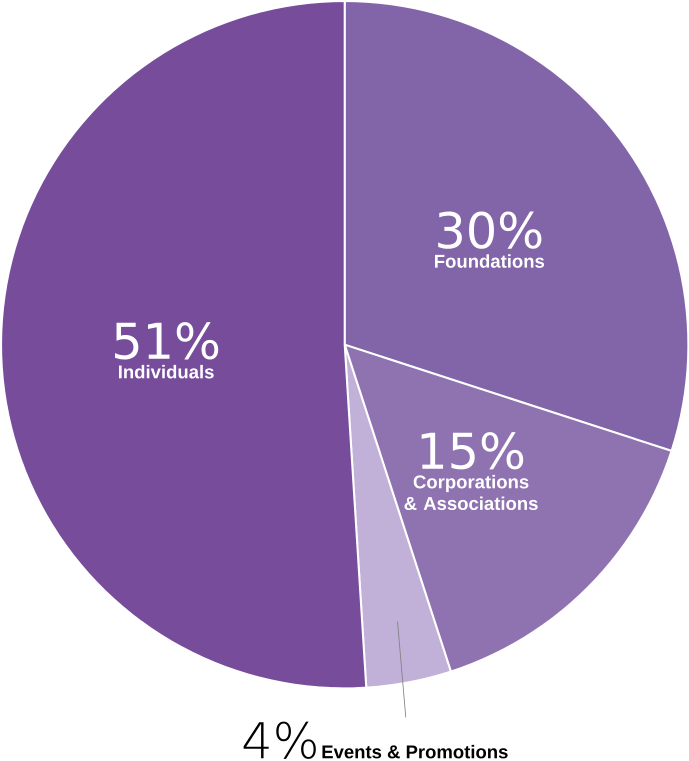 The height and width of the screenshot is (761, 689). What do you see at coordinates (489, 261) in the screenshot?
I see `slice-label: Foundations` at bounding box center [489, 261].